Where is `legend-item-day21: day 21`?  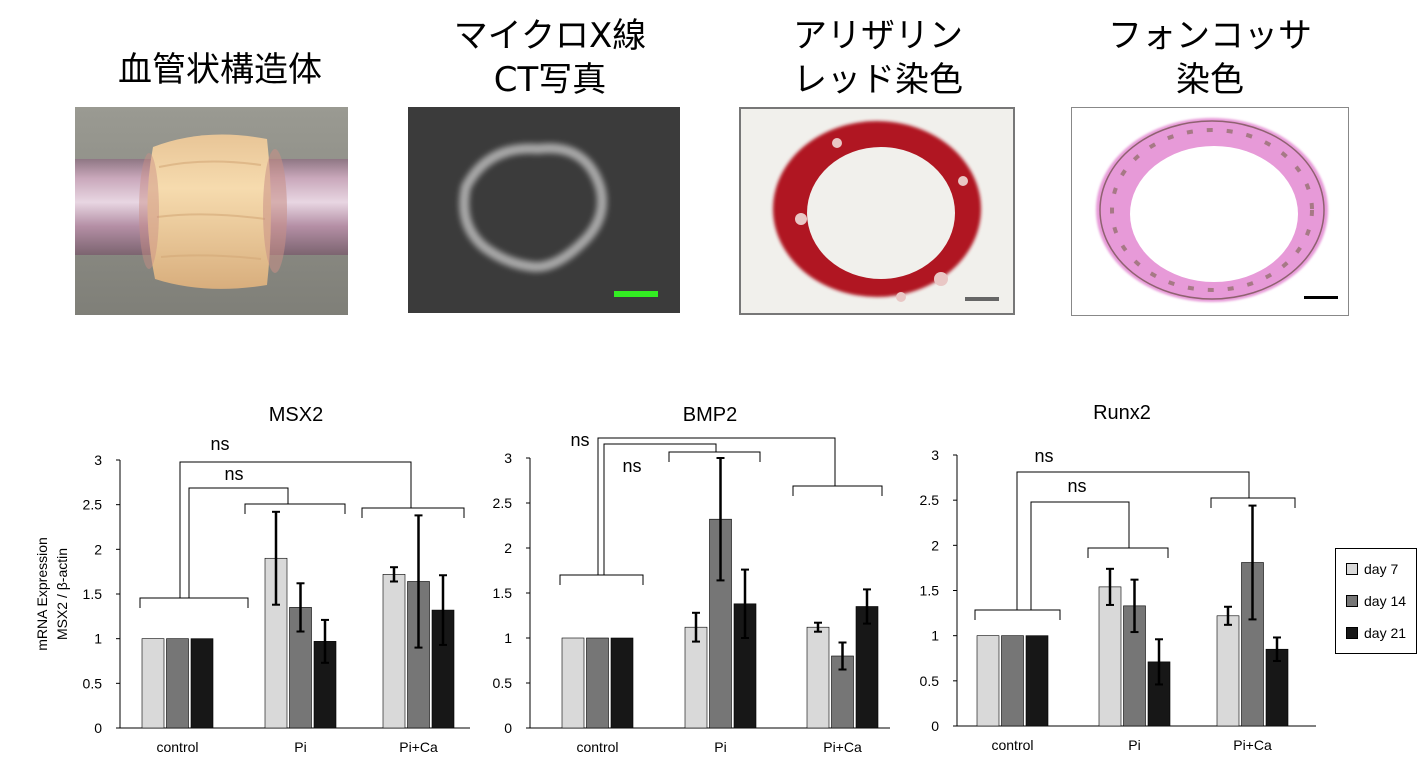 legend-item-day21: day 21 is located at coordinates (1376, 633).